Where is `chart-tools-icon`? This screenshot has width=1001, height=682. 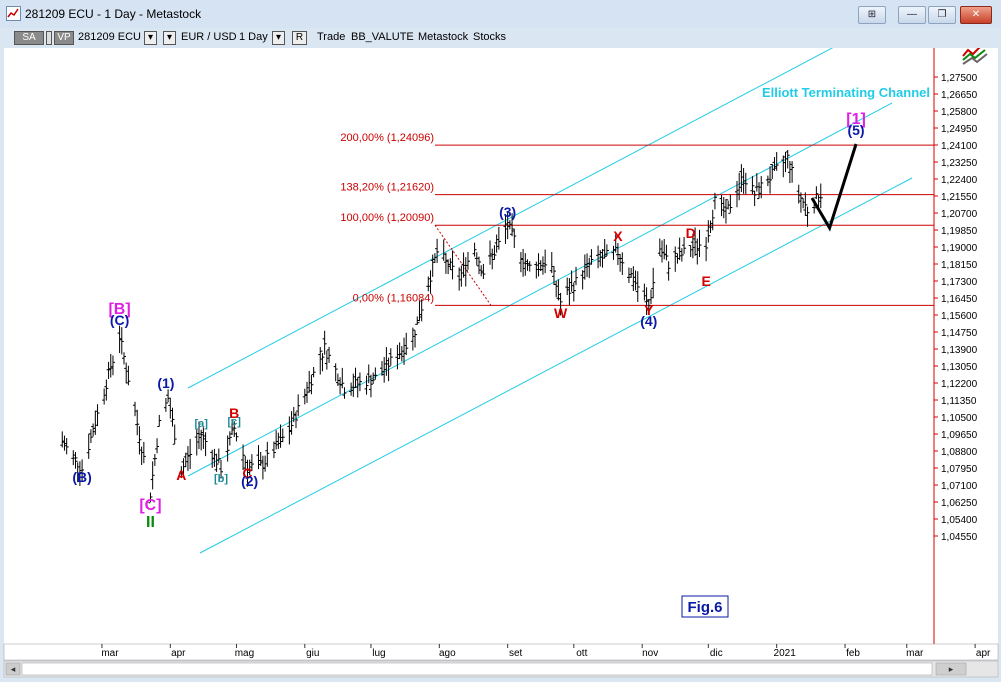 chart-tools-icon is located at coordinates (975, 56).